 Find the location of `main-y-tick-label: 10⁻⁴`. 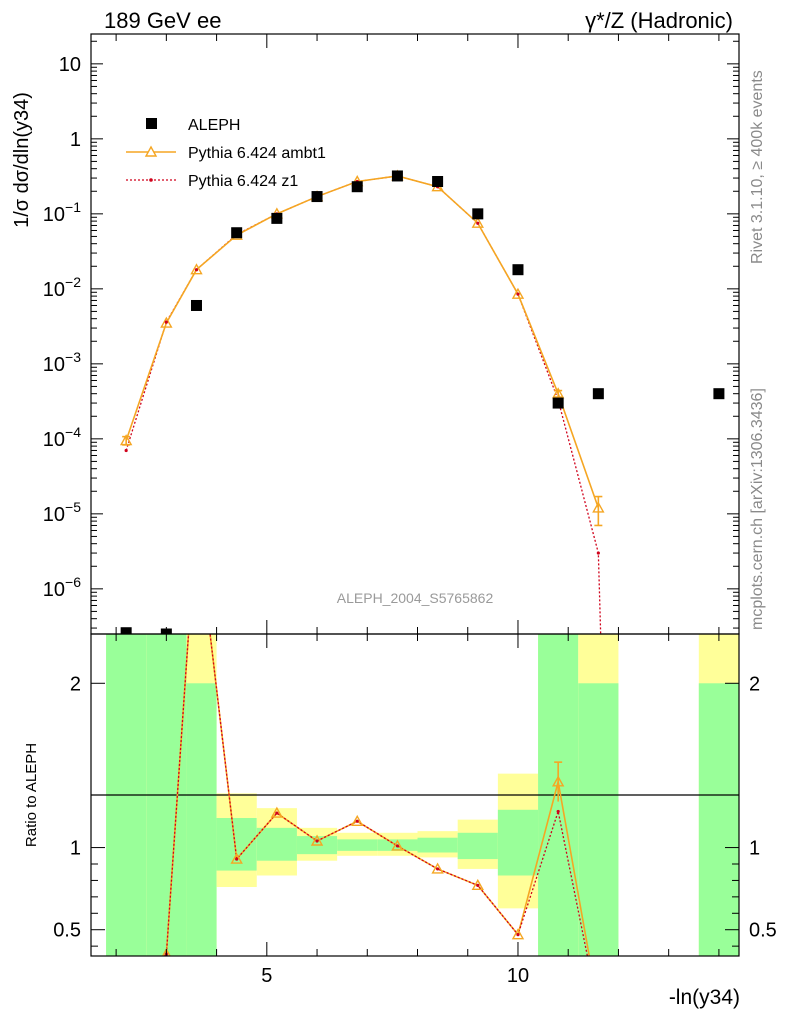

main-y-tick-label: 10⁻⁴ is located at coordinates (62, 437).